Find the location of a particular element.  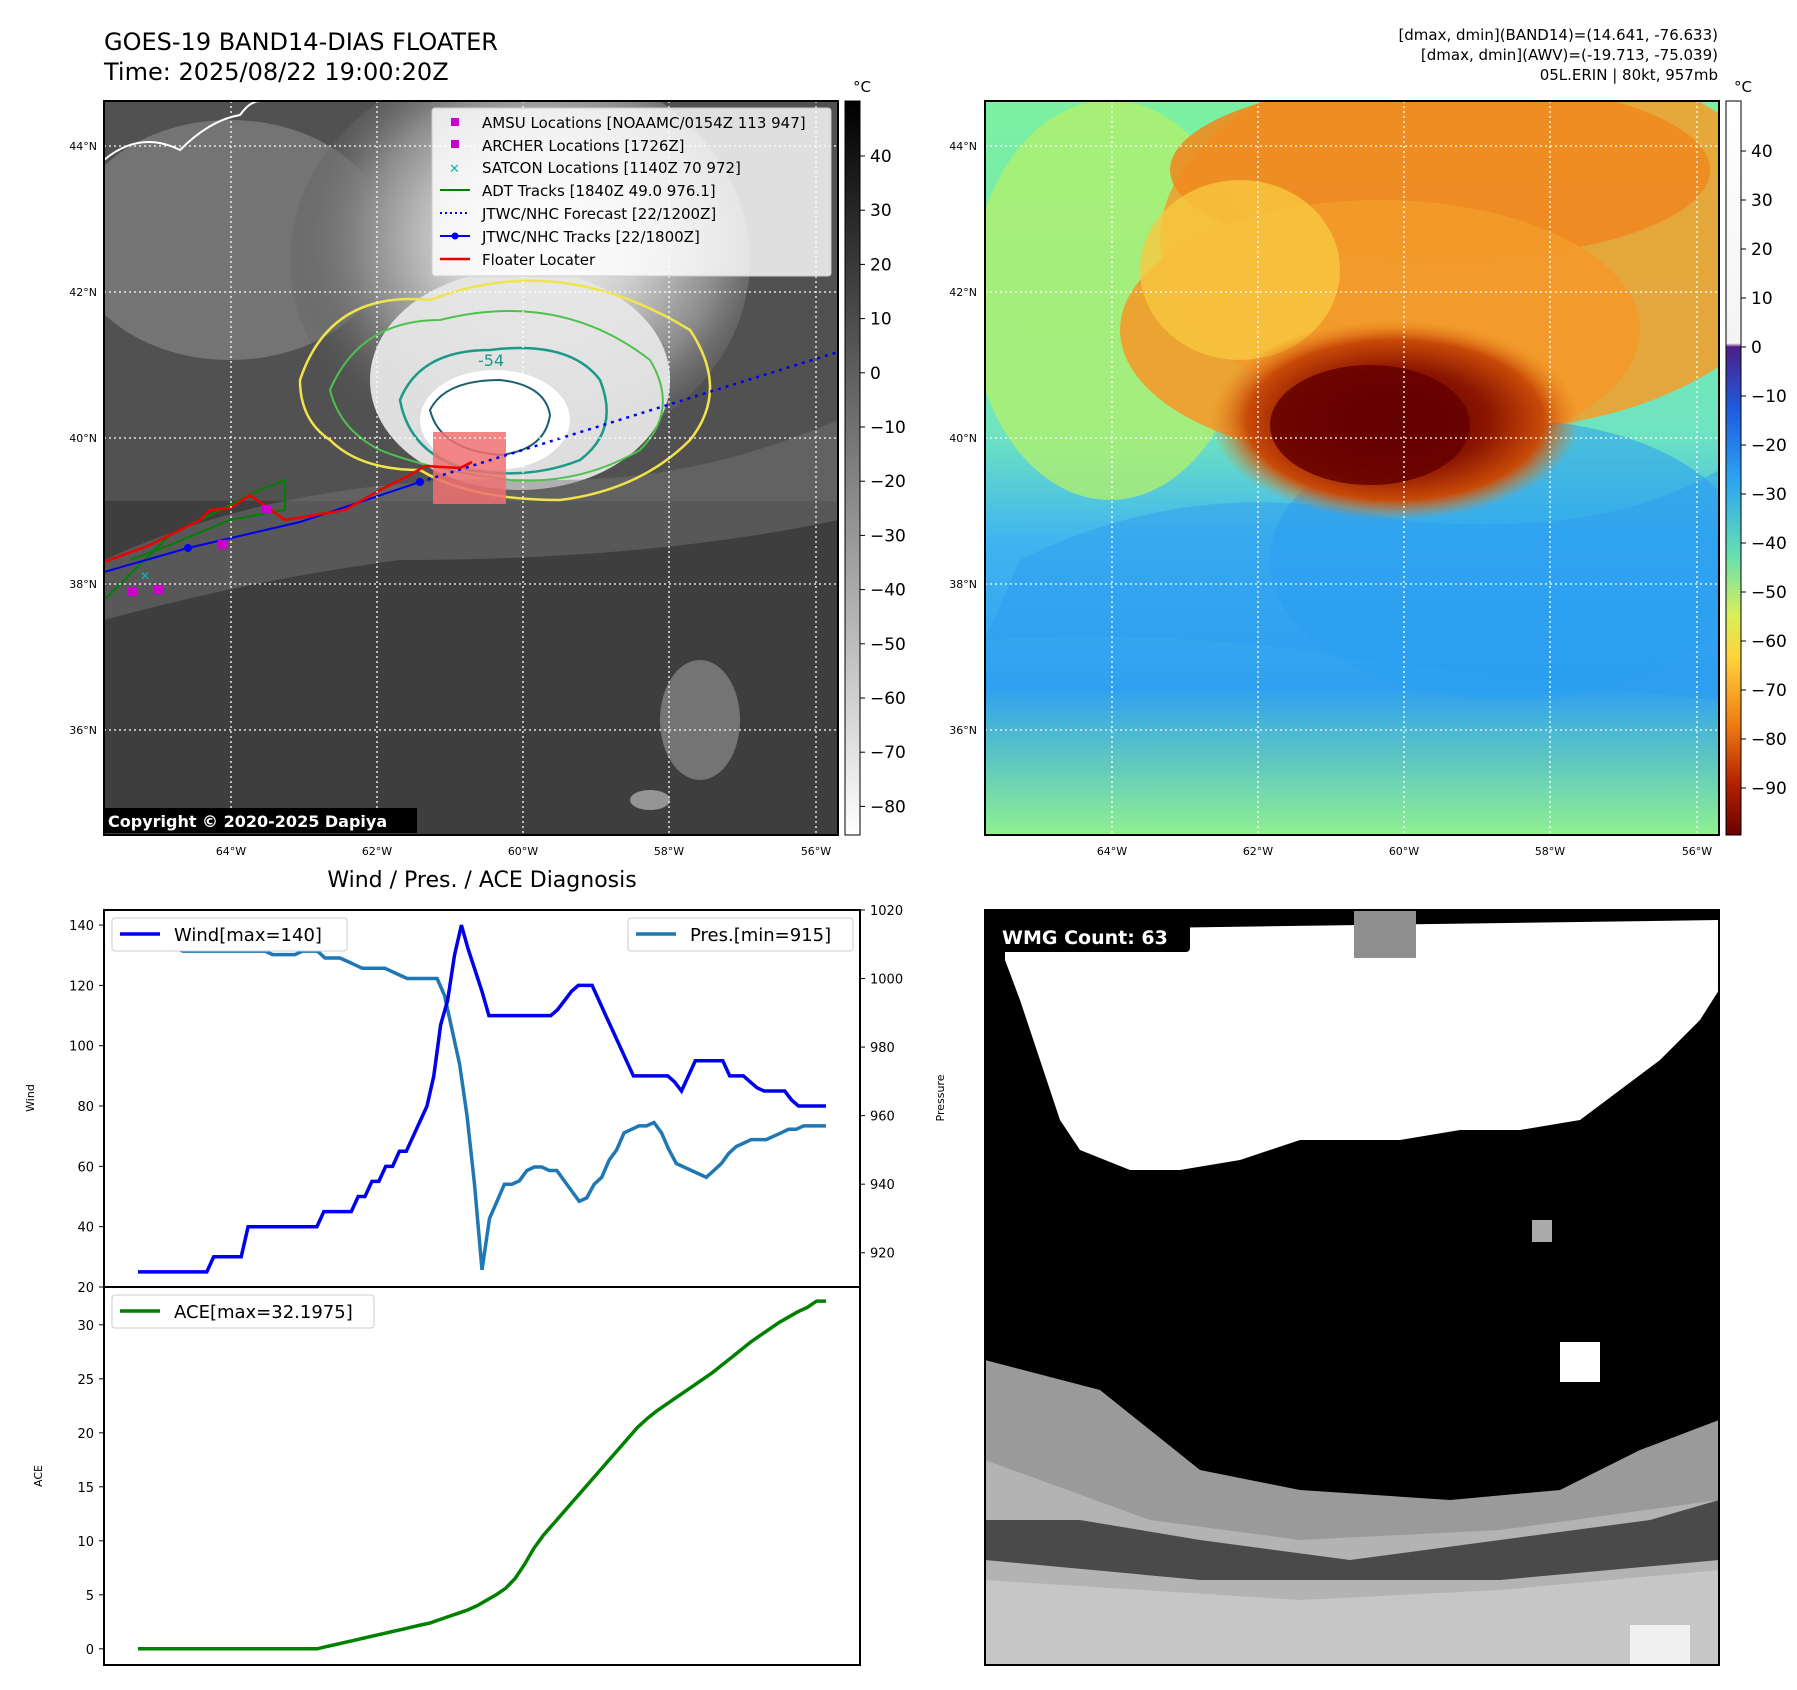

legend-marker-amsu is located at coordinates (455, 122).